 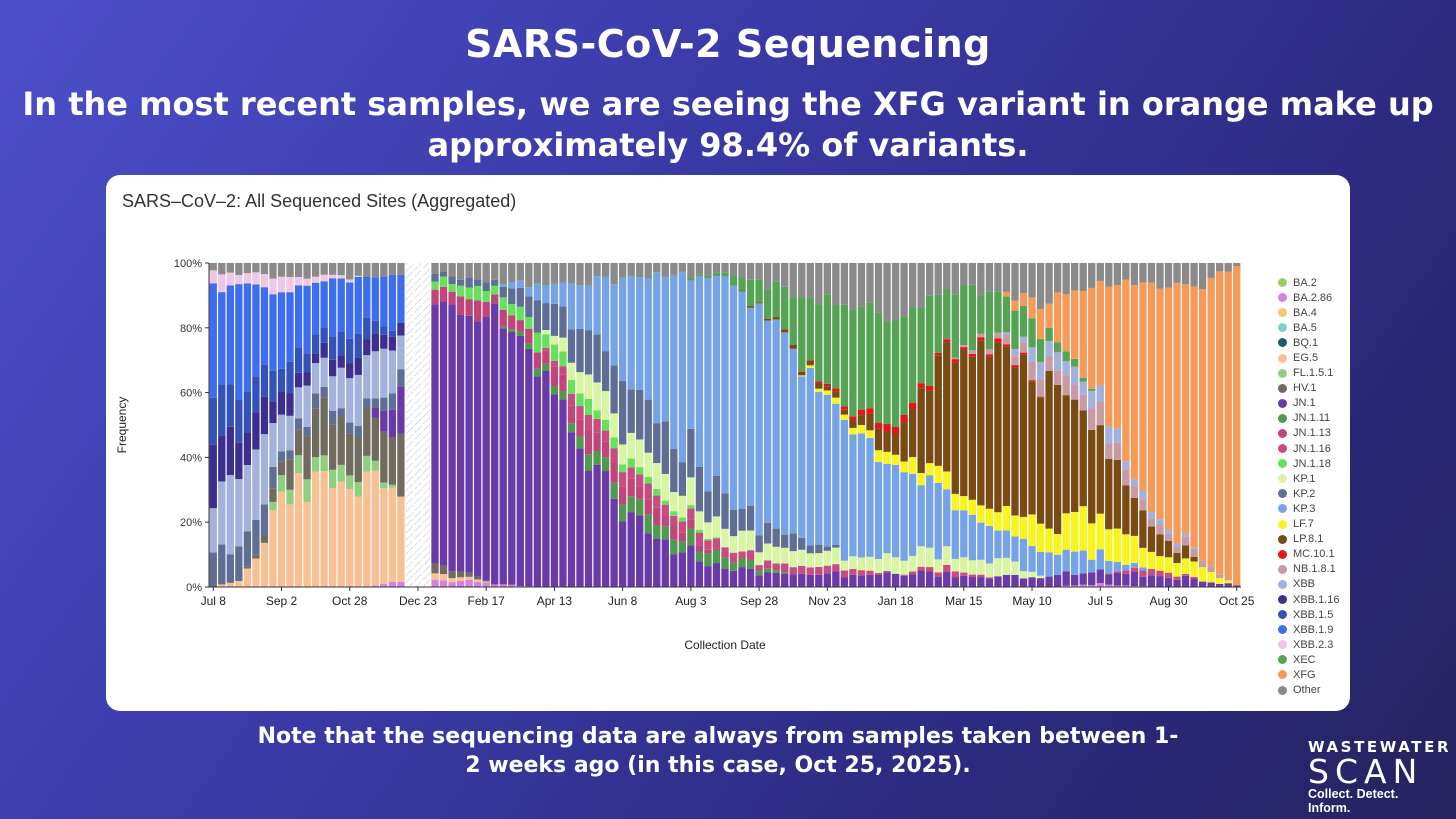 I want to click on legend-label: XBB.1.9, so click(x=1313, y=629).